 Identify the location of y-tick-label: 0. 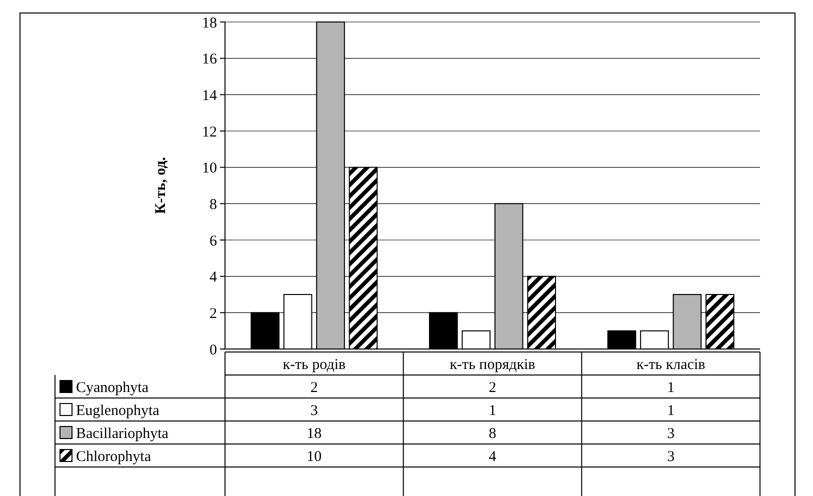
(213, 350).